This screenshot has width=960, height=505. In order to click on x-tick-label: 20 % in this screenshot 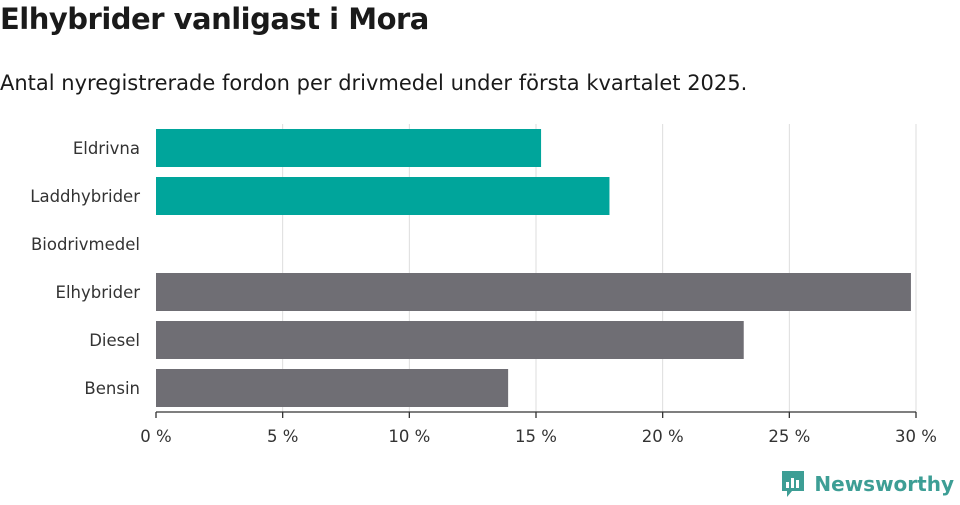, I will do `click(663, 436)`.